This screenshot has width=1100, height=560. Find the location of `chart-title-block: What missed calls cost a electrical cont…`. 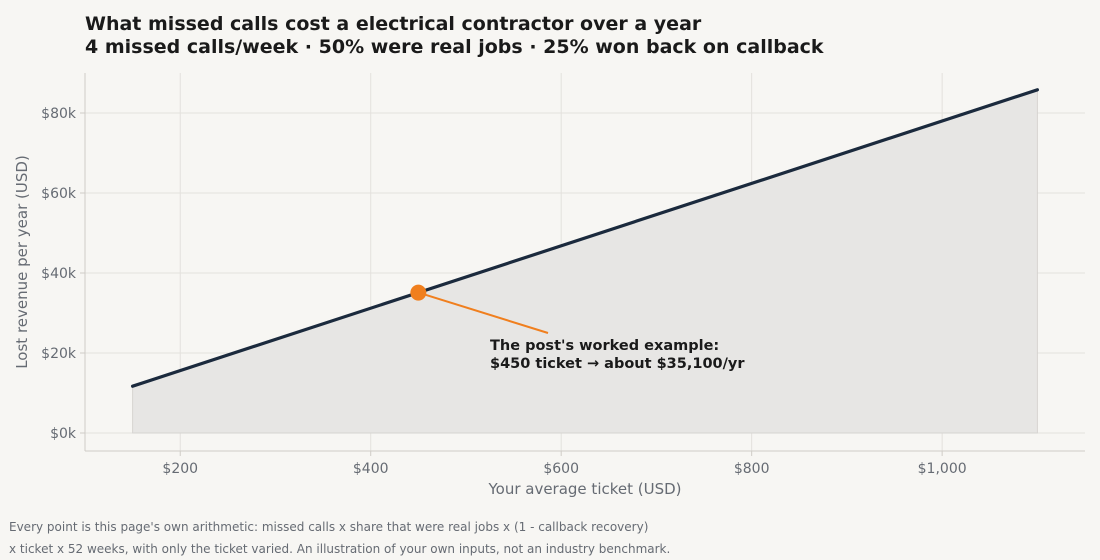

chart-title-block: What missed calls cost a electrical cont… is located at coordinates (454, 36).